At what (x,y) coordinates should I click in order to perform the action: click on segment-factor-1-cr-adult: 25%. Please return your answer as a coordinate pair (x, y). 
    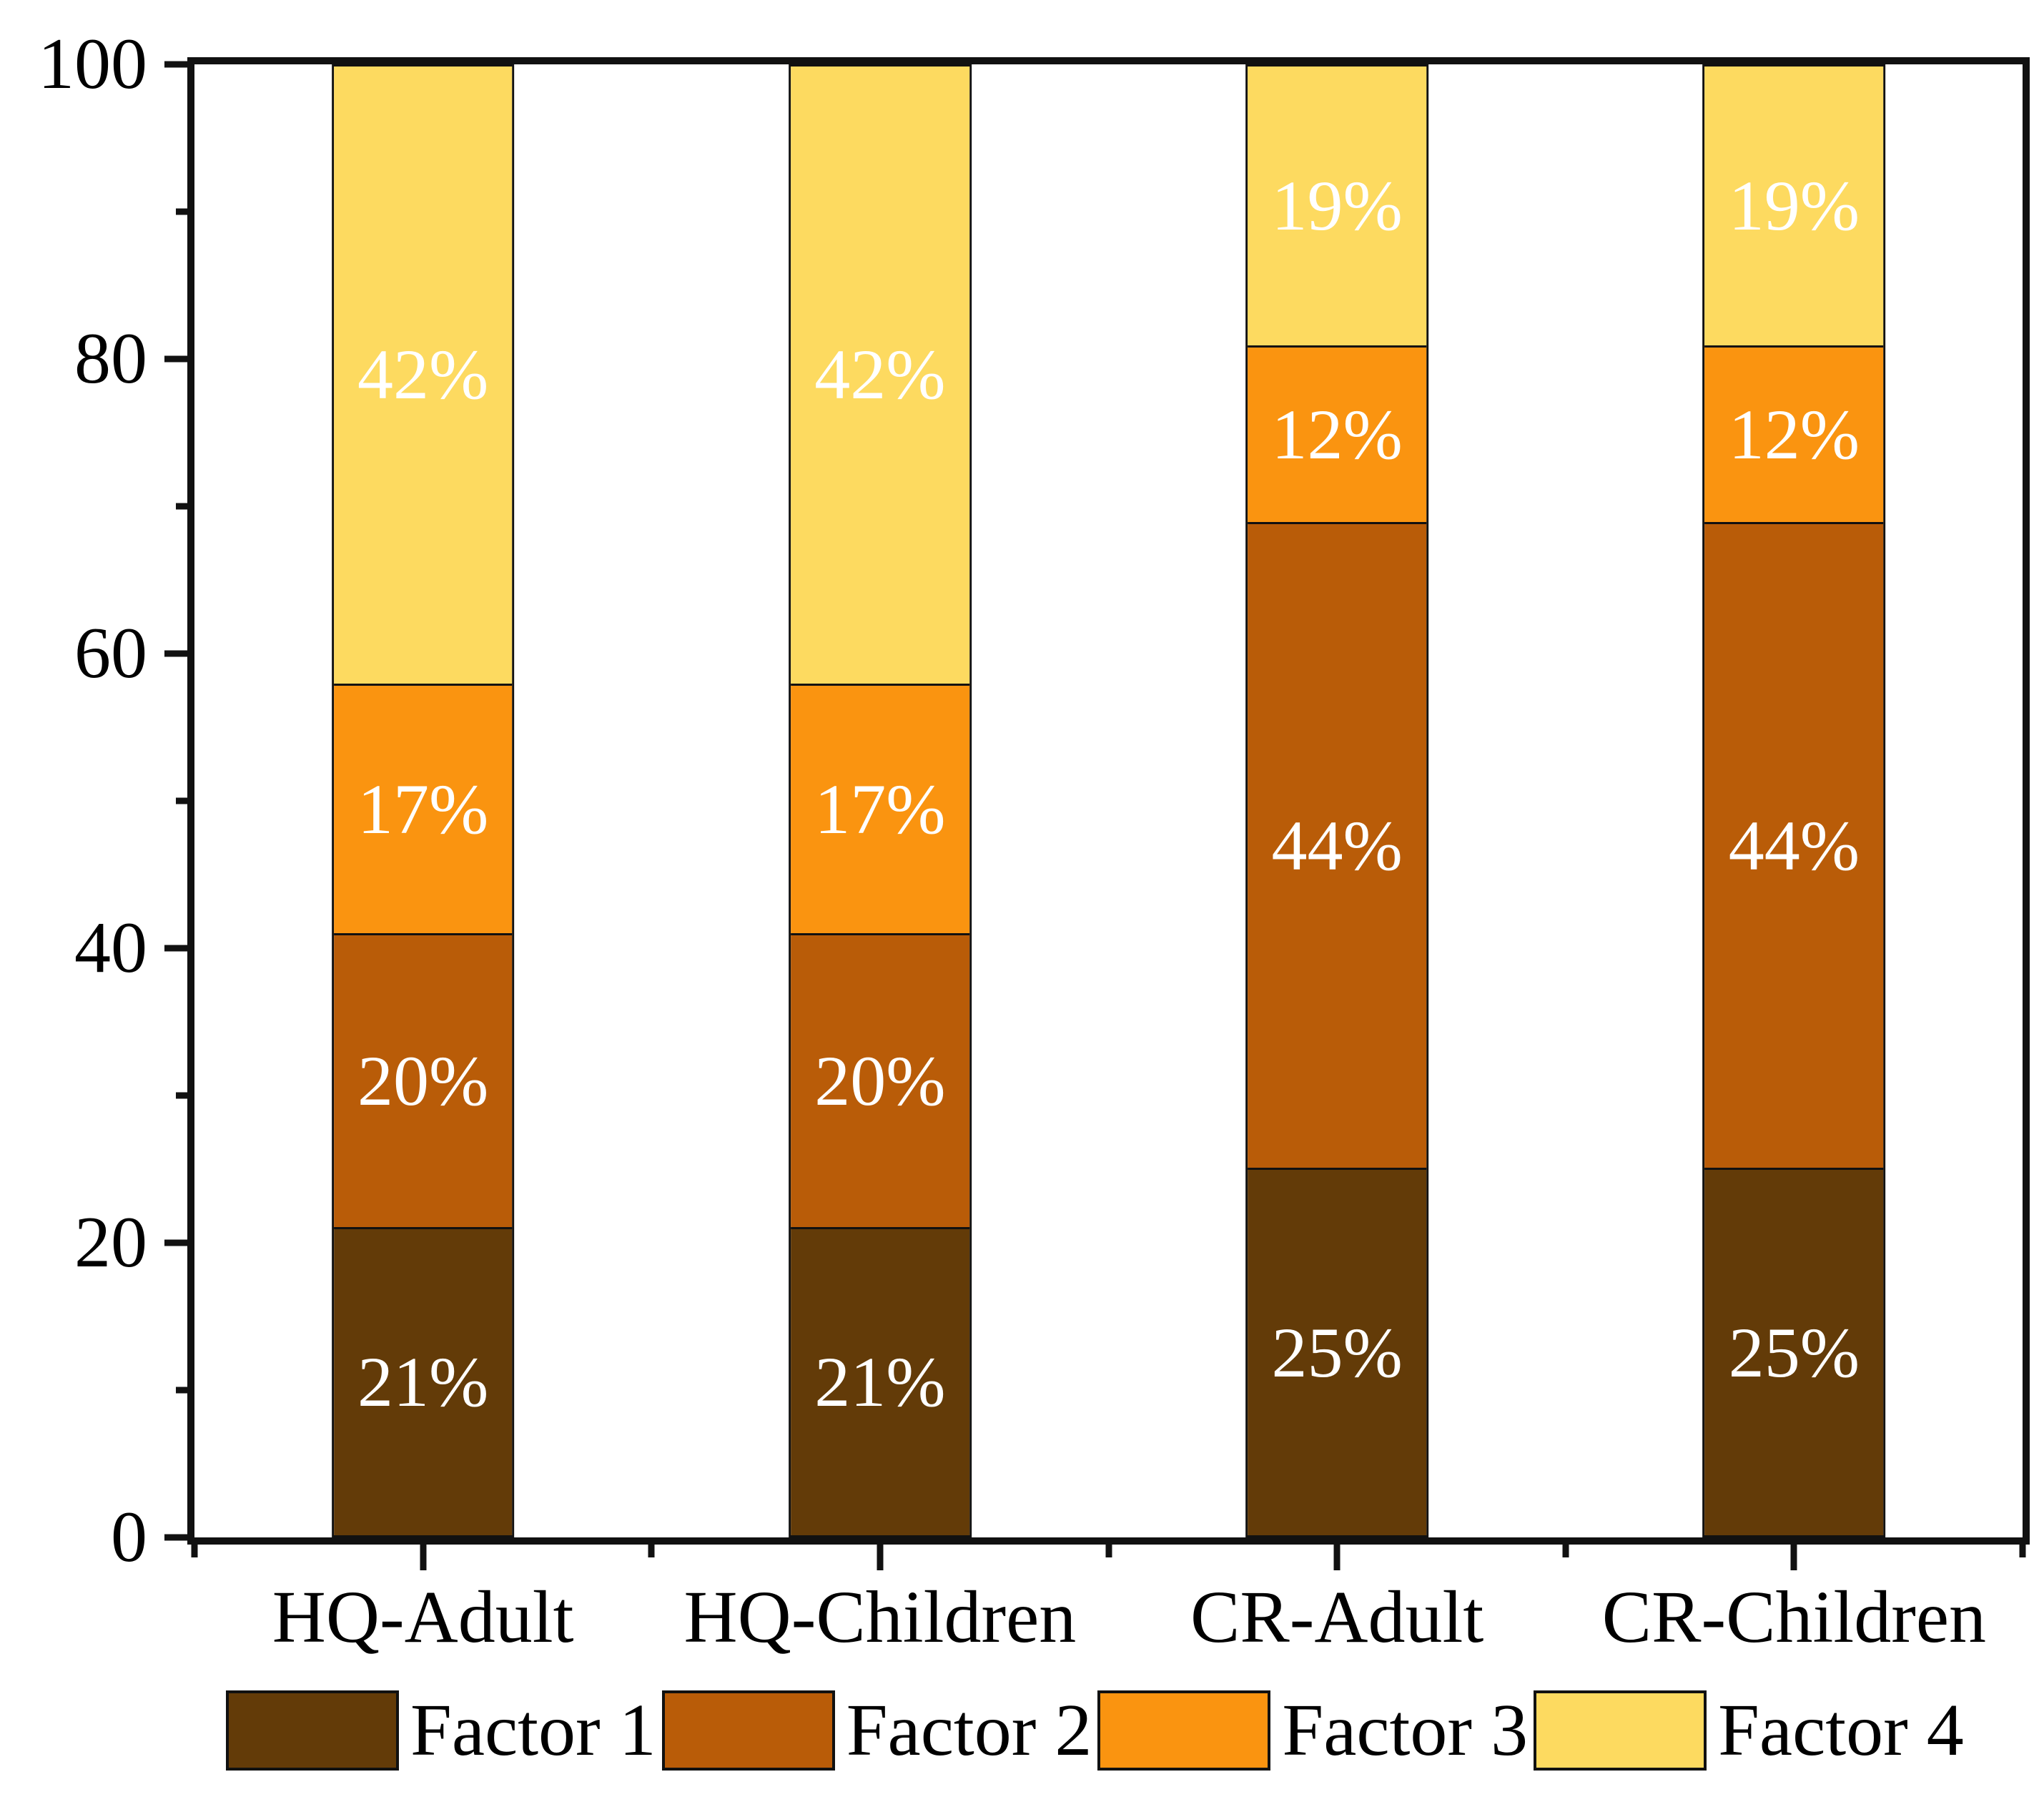
    Looking at the image, I should click on (1337, 1351).